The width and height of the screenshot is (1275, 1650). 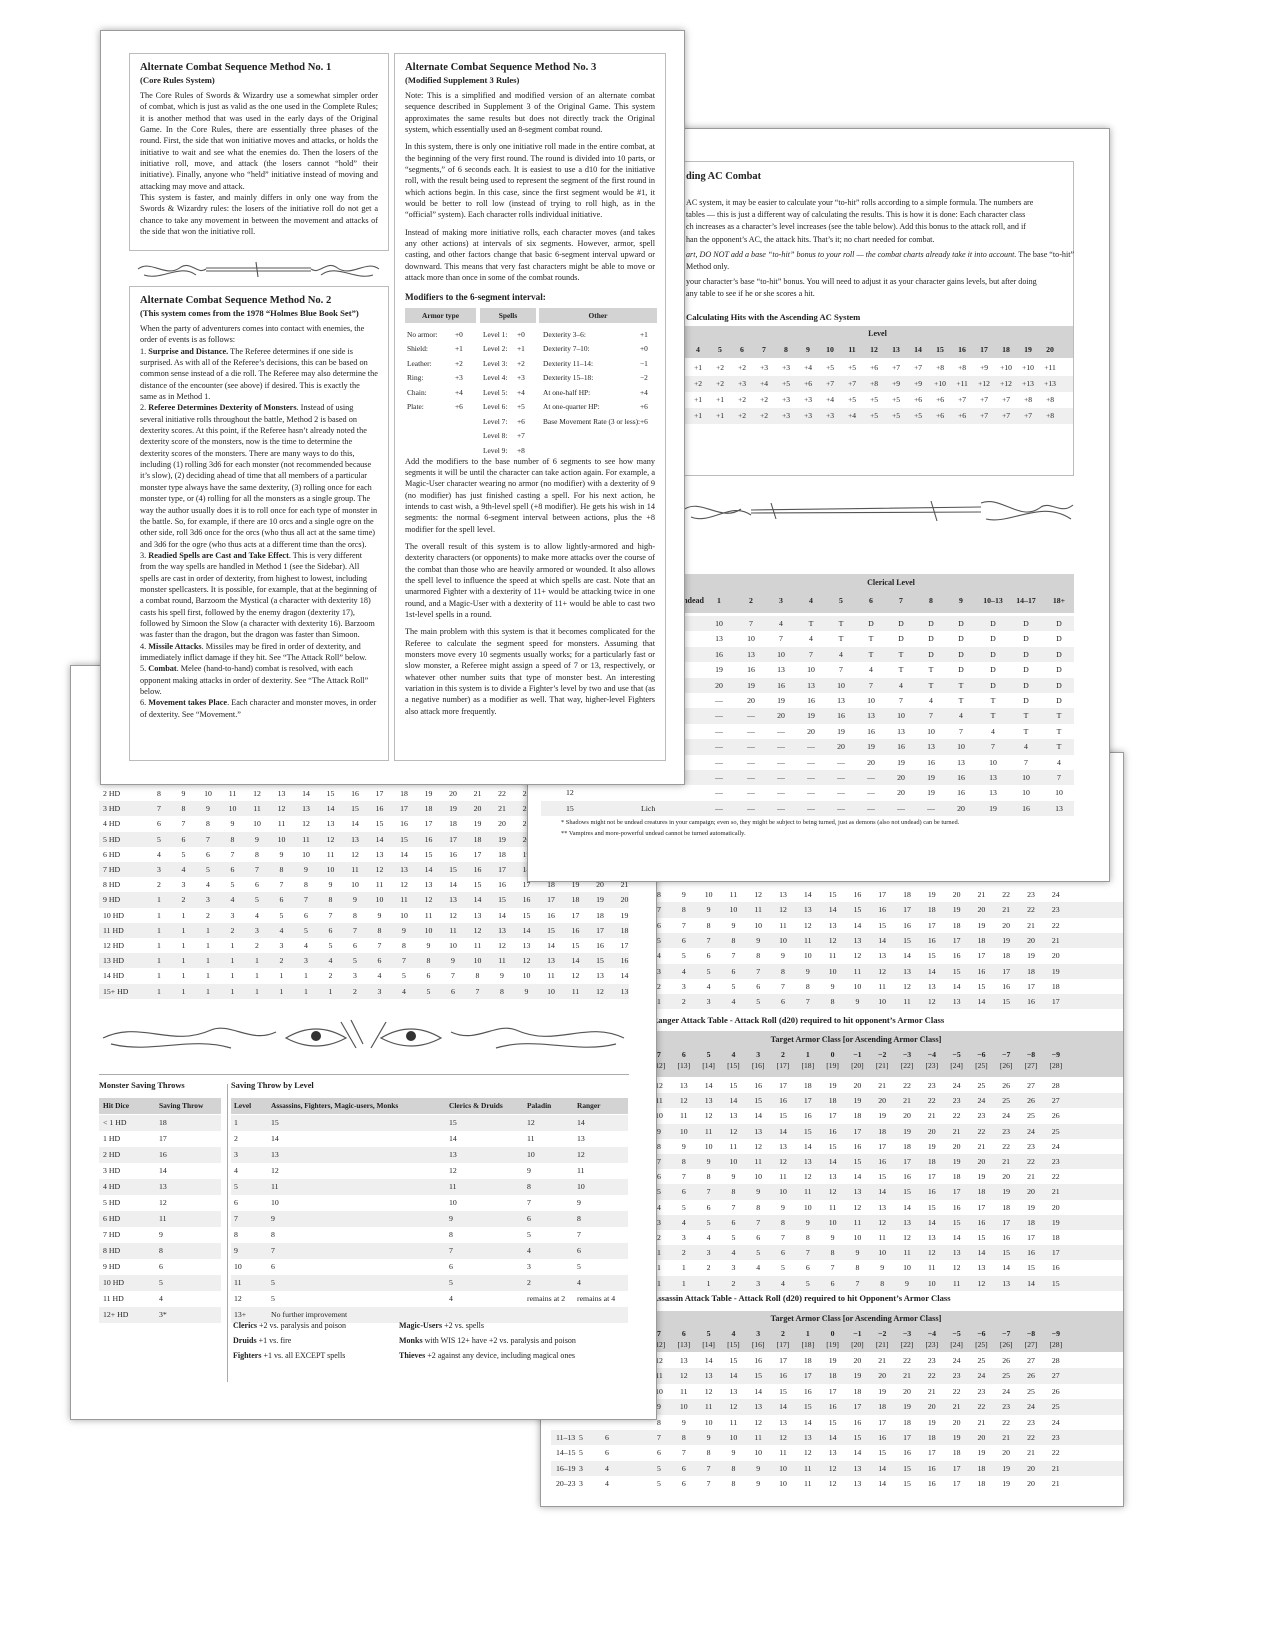 I want to click on table-cell: +5, so click(x=786, y=383).